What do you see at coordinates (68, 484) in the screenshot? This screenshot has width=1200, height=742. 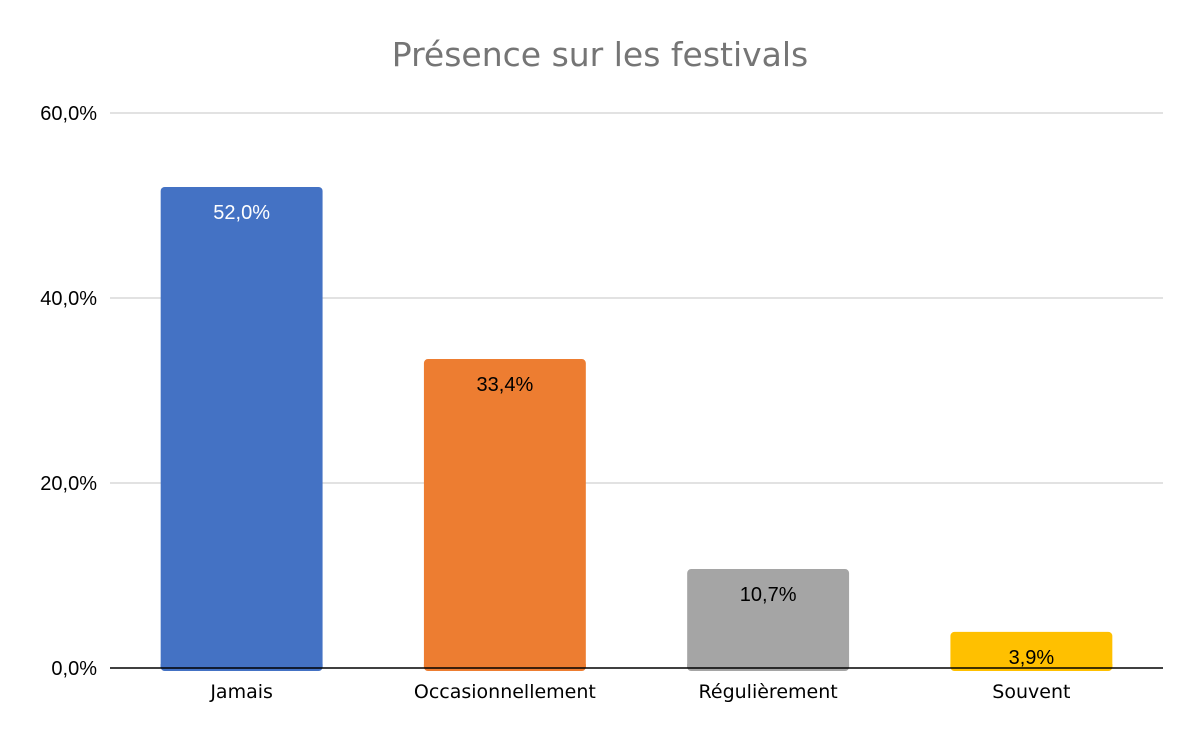 I see `y-tick-label: 20,0%` at bounding box center [68, 484].